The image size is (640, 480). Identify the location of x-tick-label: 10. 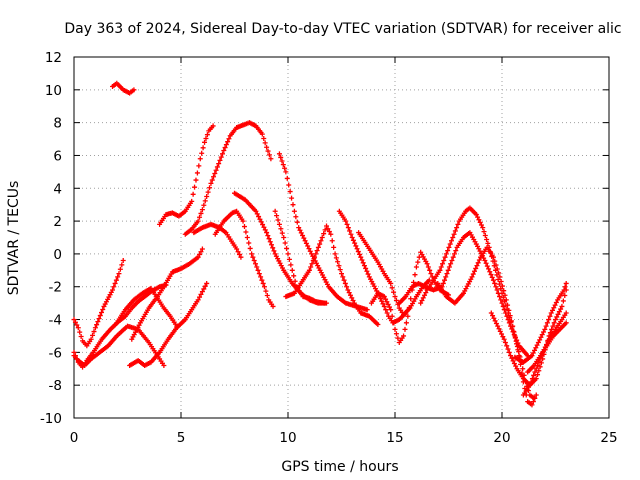
(287, 438).